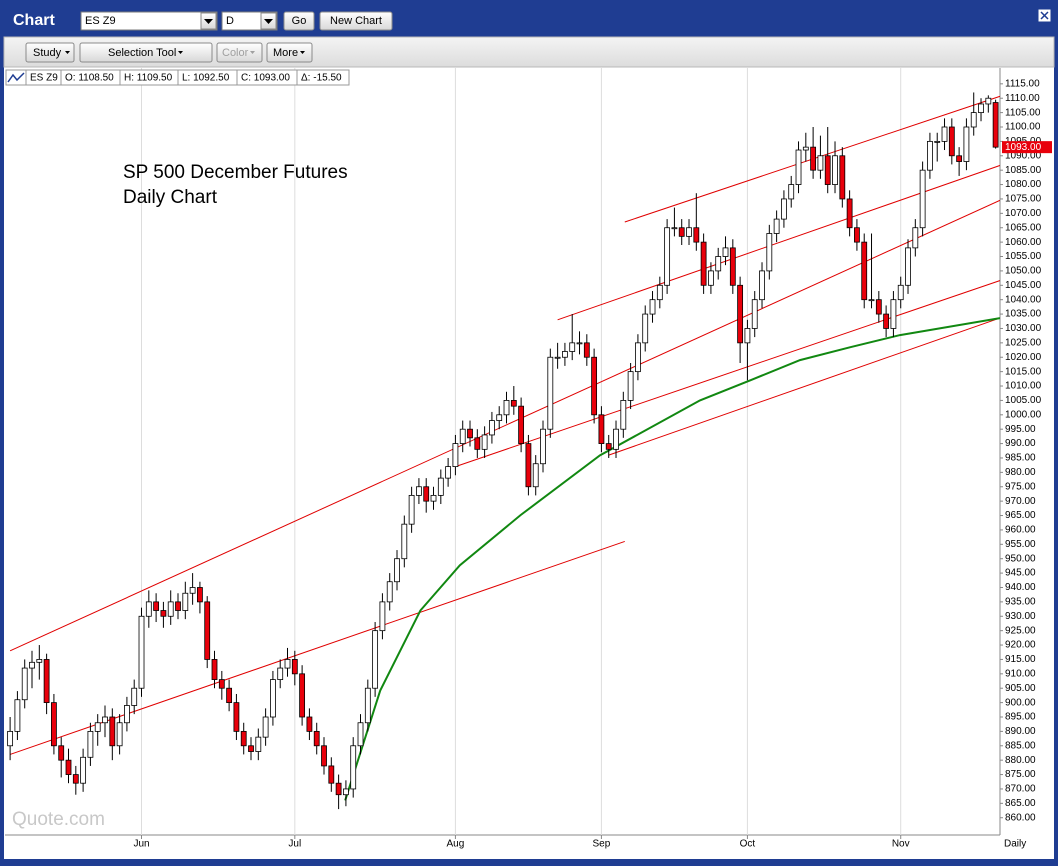 The image size is (1058, 866). I want to click on y-tick-label: 875.00, so click(1020, 774).